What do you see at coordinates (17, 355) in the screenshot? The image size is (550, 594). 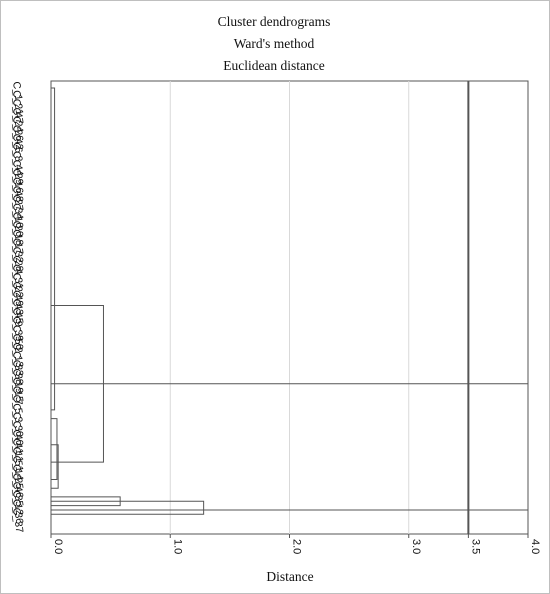 I see `leaf-label: C_13` at bounding box center [17, 355].